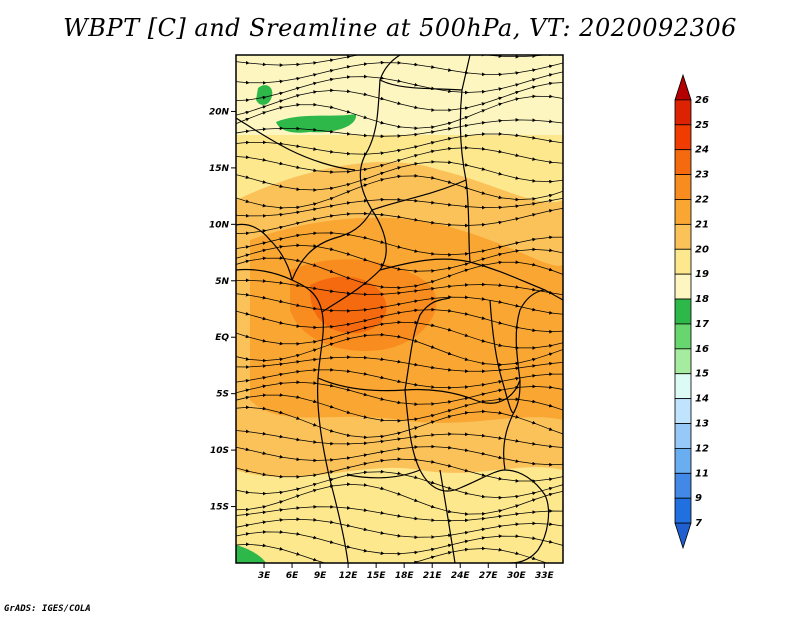 The height and width of the screenshot is (618, 800). What do you see at coordinates (698, 523) in the screenshot?
I see `colorbar-label: 7` at bounding box center [698, 523].